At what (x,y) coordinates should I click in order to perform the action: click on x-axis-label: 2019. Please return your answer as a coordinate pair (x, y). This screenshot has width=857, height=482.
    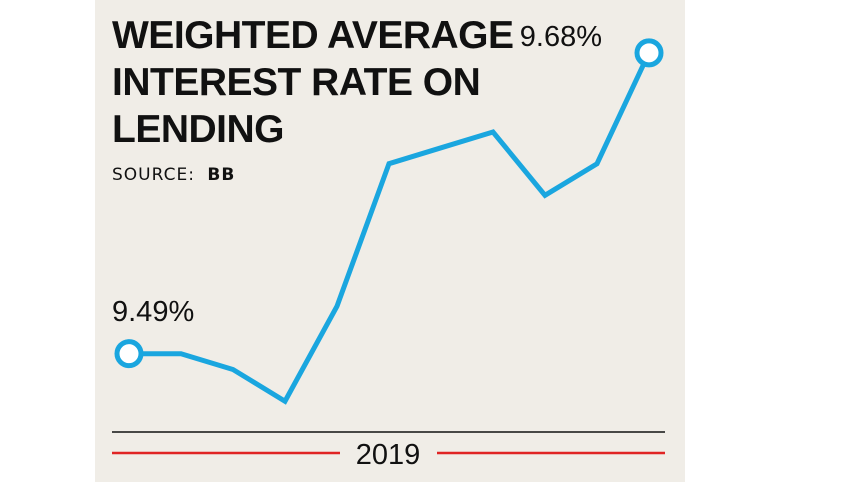
    Looking at the image, I should click on (388, 455).